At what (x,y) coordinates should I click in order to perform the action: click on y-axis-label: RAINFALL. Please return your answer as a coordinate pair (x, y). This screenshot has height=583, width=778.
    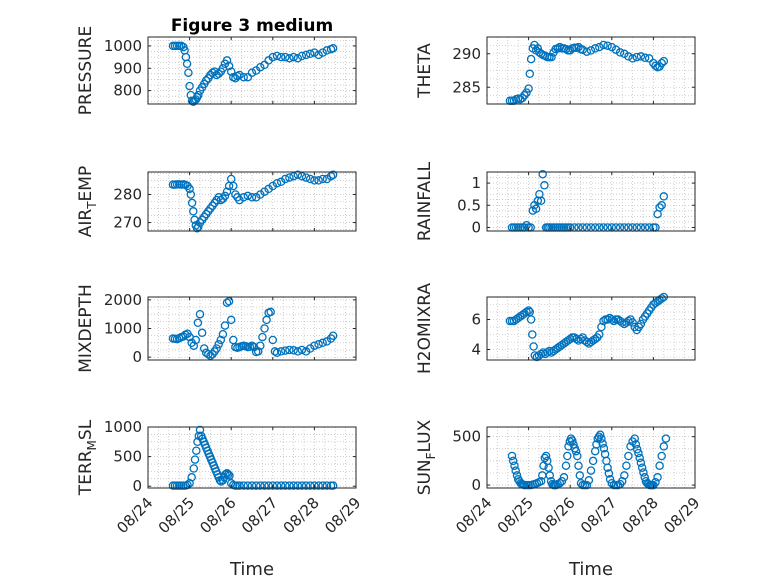
    Looking at the image, I should click on (425, 201).